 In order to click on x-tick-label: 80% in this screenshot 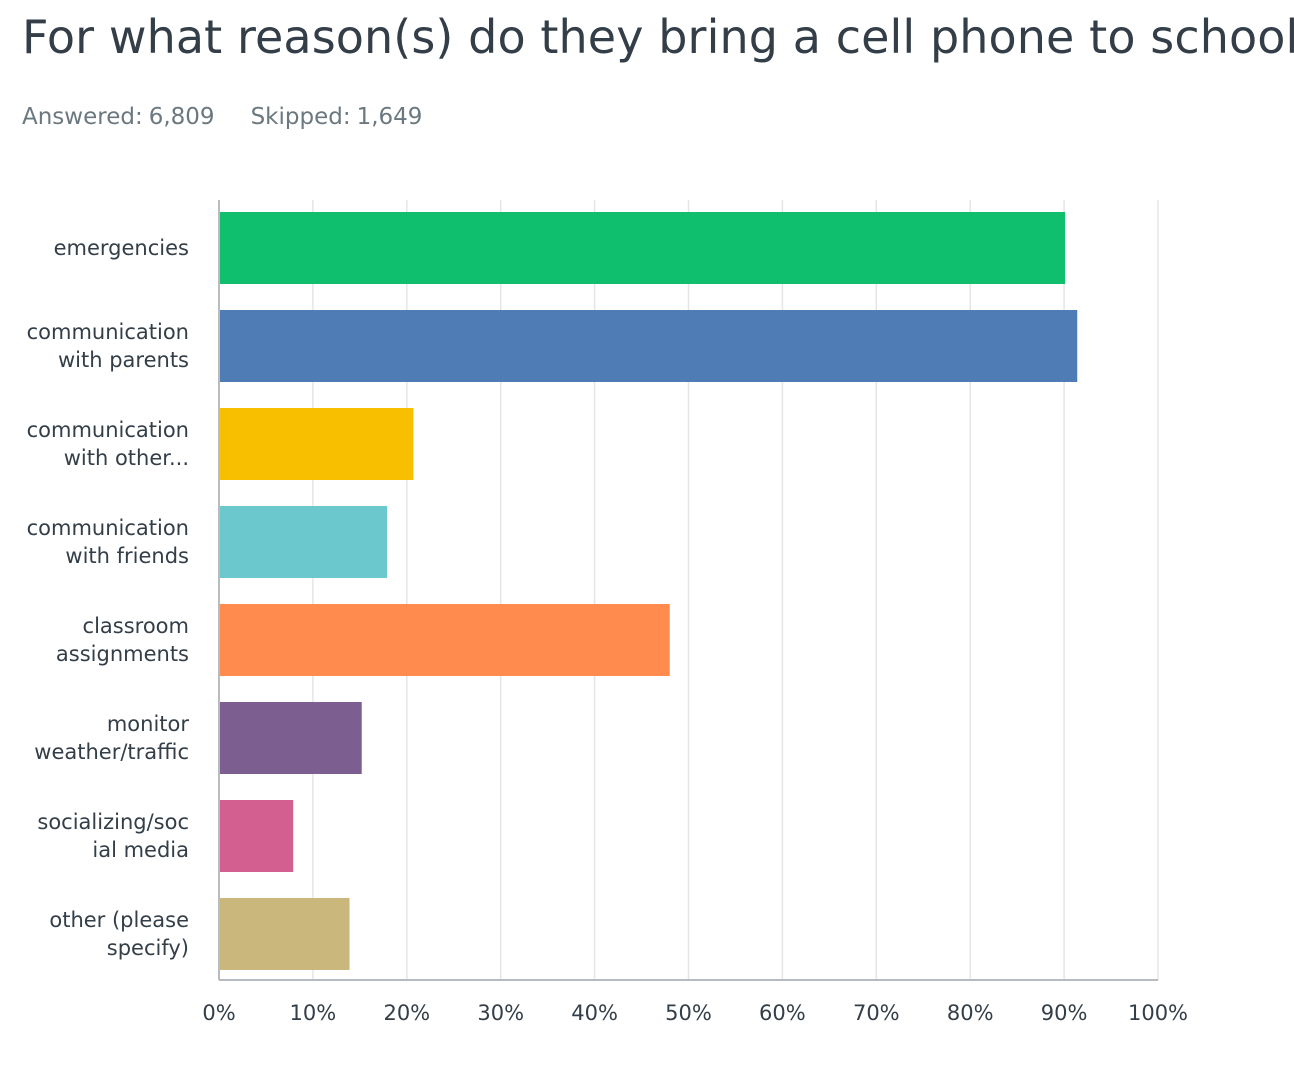, I will do `click(970, 1013)`.